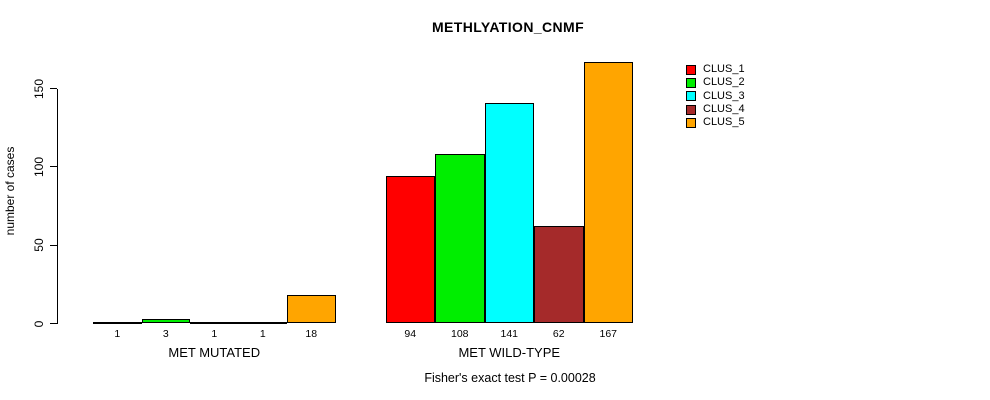 The image size is (990, 400). Describe the element at coordinates (509, 213) in the screenshot. I see `bar-clus-3-met-wild-type` at that location.